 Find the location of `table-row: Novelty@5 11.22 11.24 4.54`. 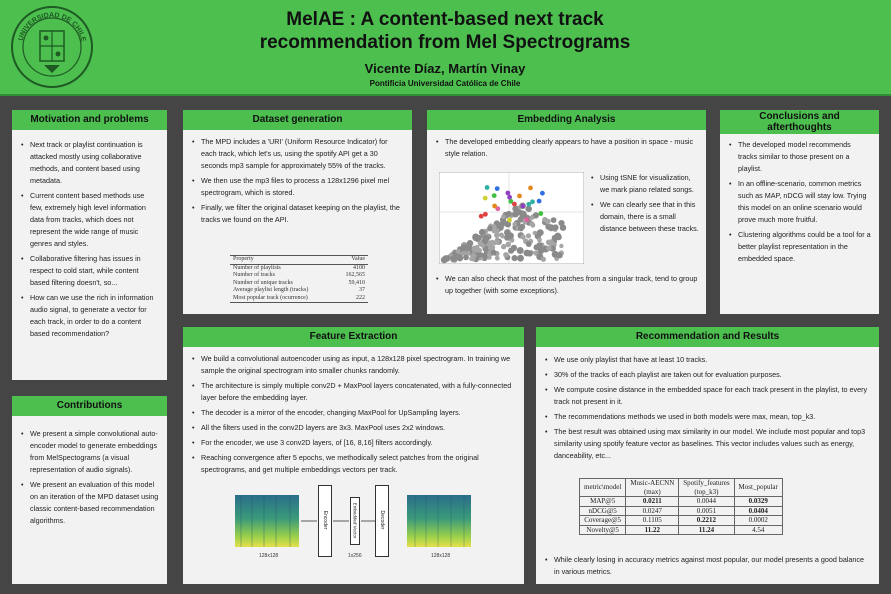

table-row: Novelty@5 11.22 11.24 4.54 is located at coordinates (681, 530).